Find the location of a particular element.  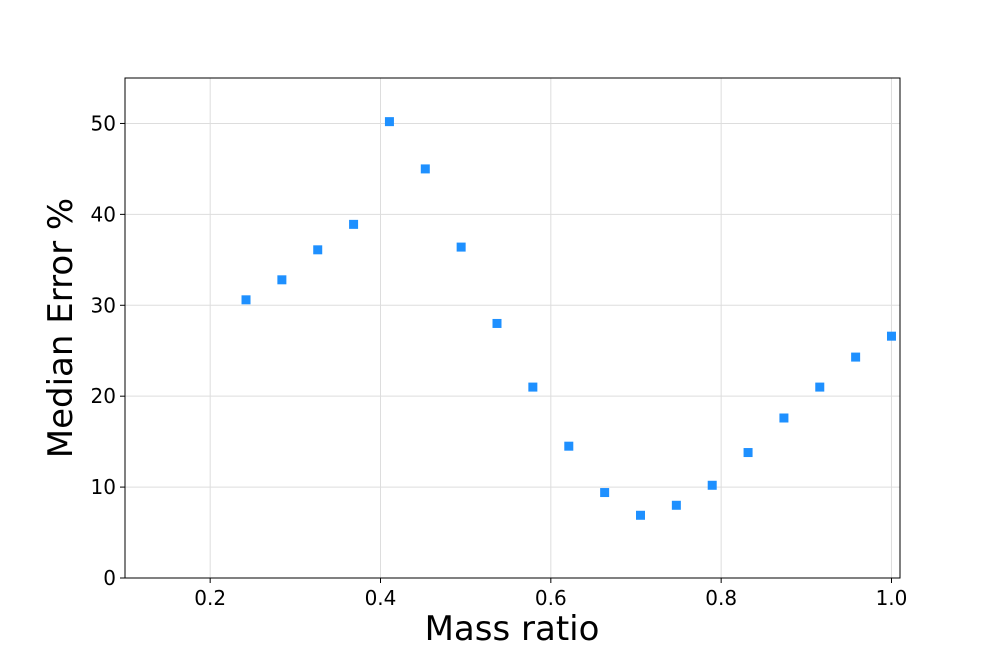

y-tick-label: 0 is located at coordinates (109, 578).